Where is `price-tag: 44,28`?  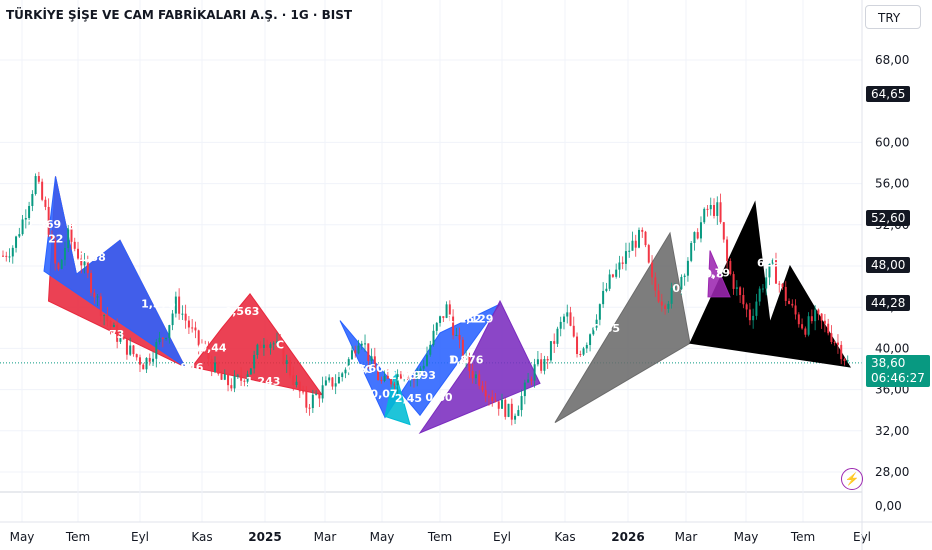 price-tag: 44,28 is located at coordinates (888, 303).